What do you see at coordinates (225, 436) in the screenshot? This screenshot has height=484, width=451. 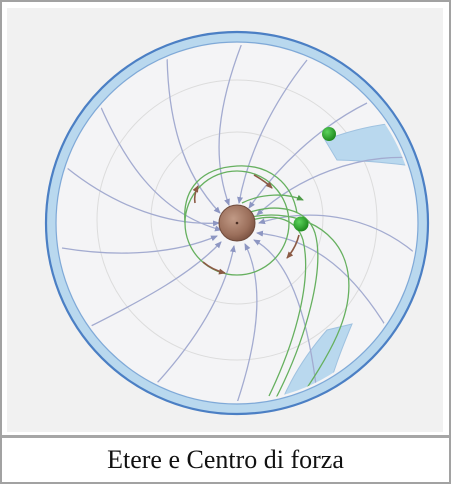 I see `caption-separator` at bounding box center [225, 436].